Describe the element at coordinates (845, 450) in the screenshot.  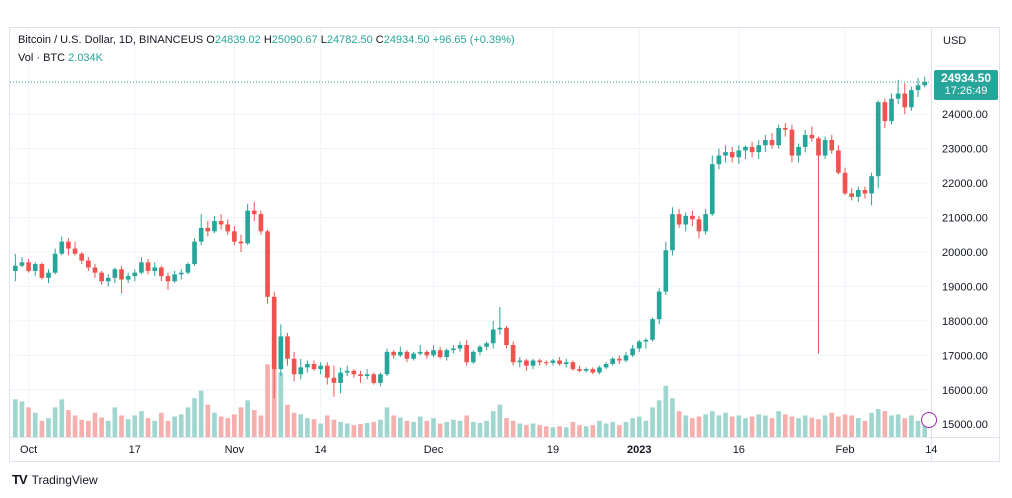
I see `time-axis-label: Feb` at that location.